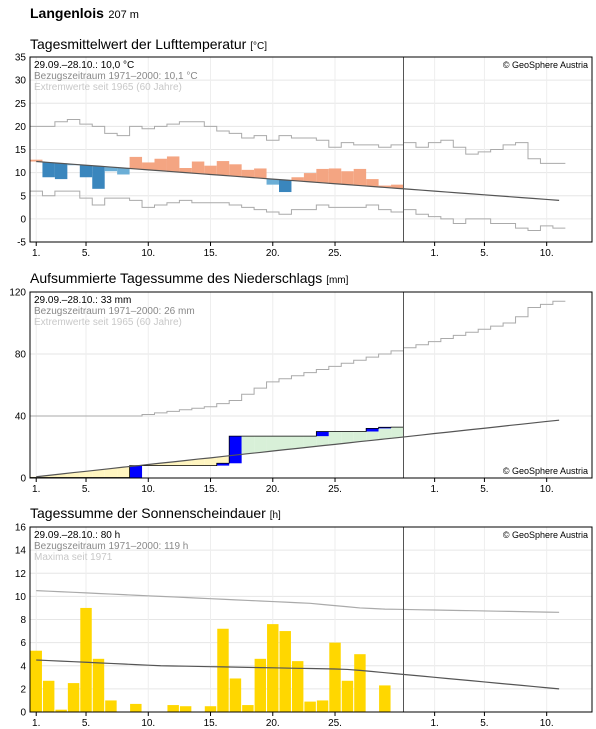  What do you see at coordinates (73, 557) in the screenshot?
I see `stat-extremes: Maxima seit 1971` at bounding box center [73, 557].